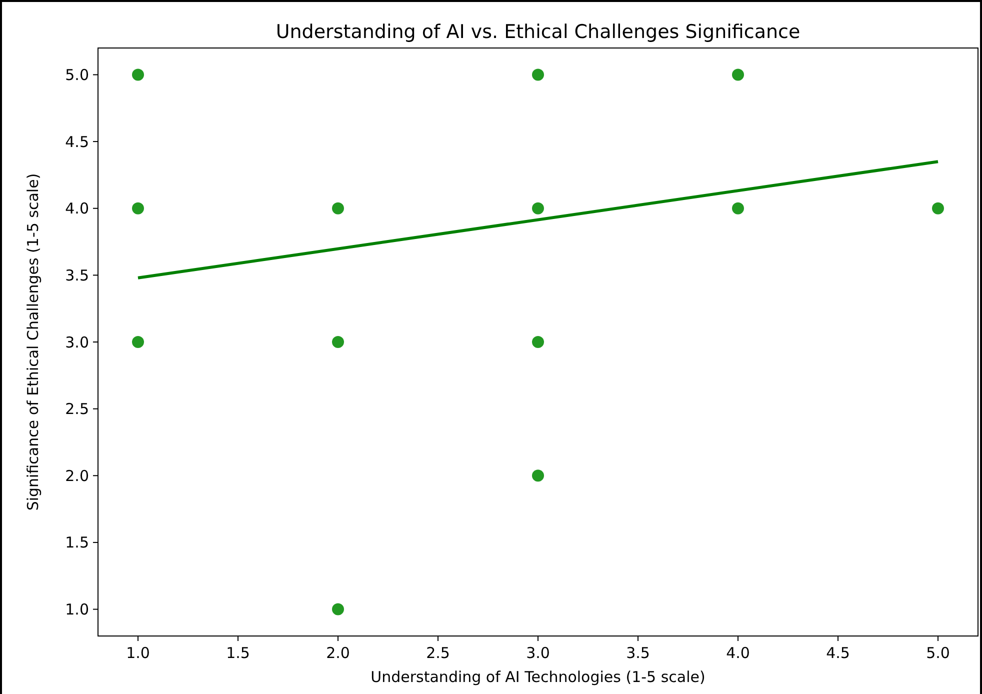 This screenshot has width=982, height=694. What do you see at coordinates (77, 75) in the screenshot?
I see `y-tick-label: 5.0` at bounding box center [77, 75].